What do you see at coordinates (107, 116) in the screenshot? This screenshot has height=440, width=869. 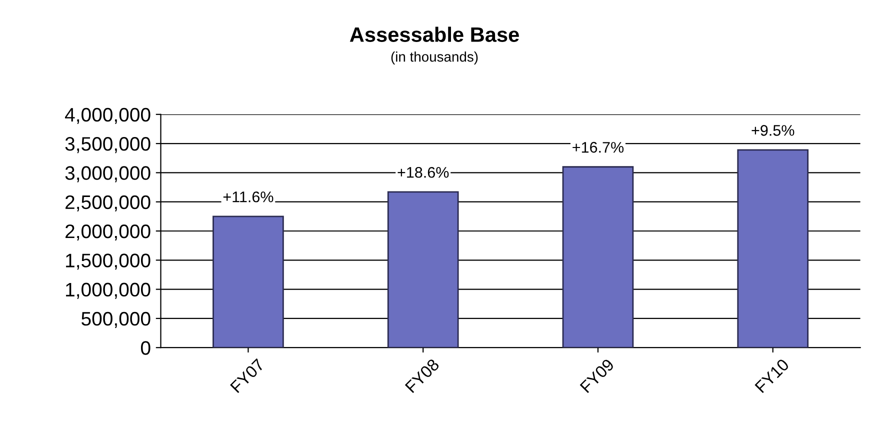 I see `y-tick-label: 4,000,000` at bounding box center [107, 116].